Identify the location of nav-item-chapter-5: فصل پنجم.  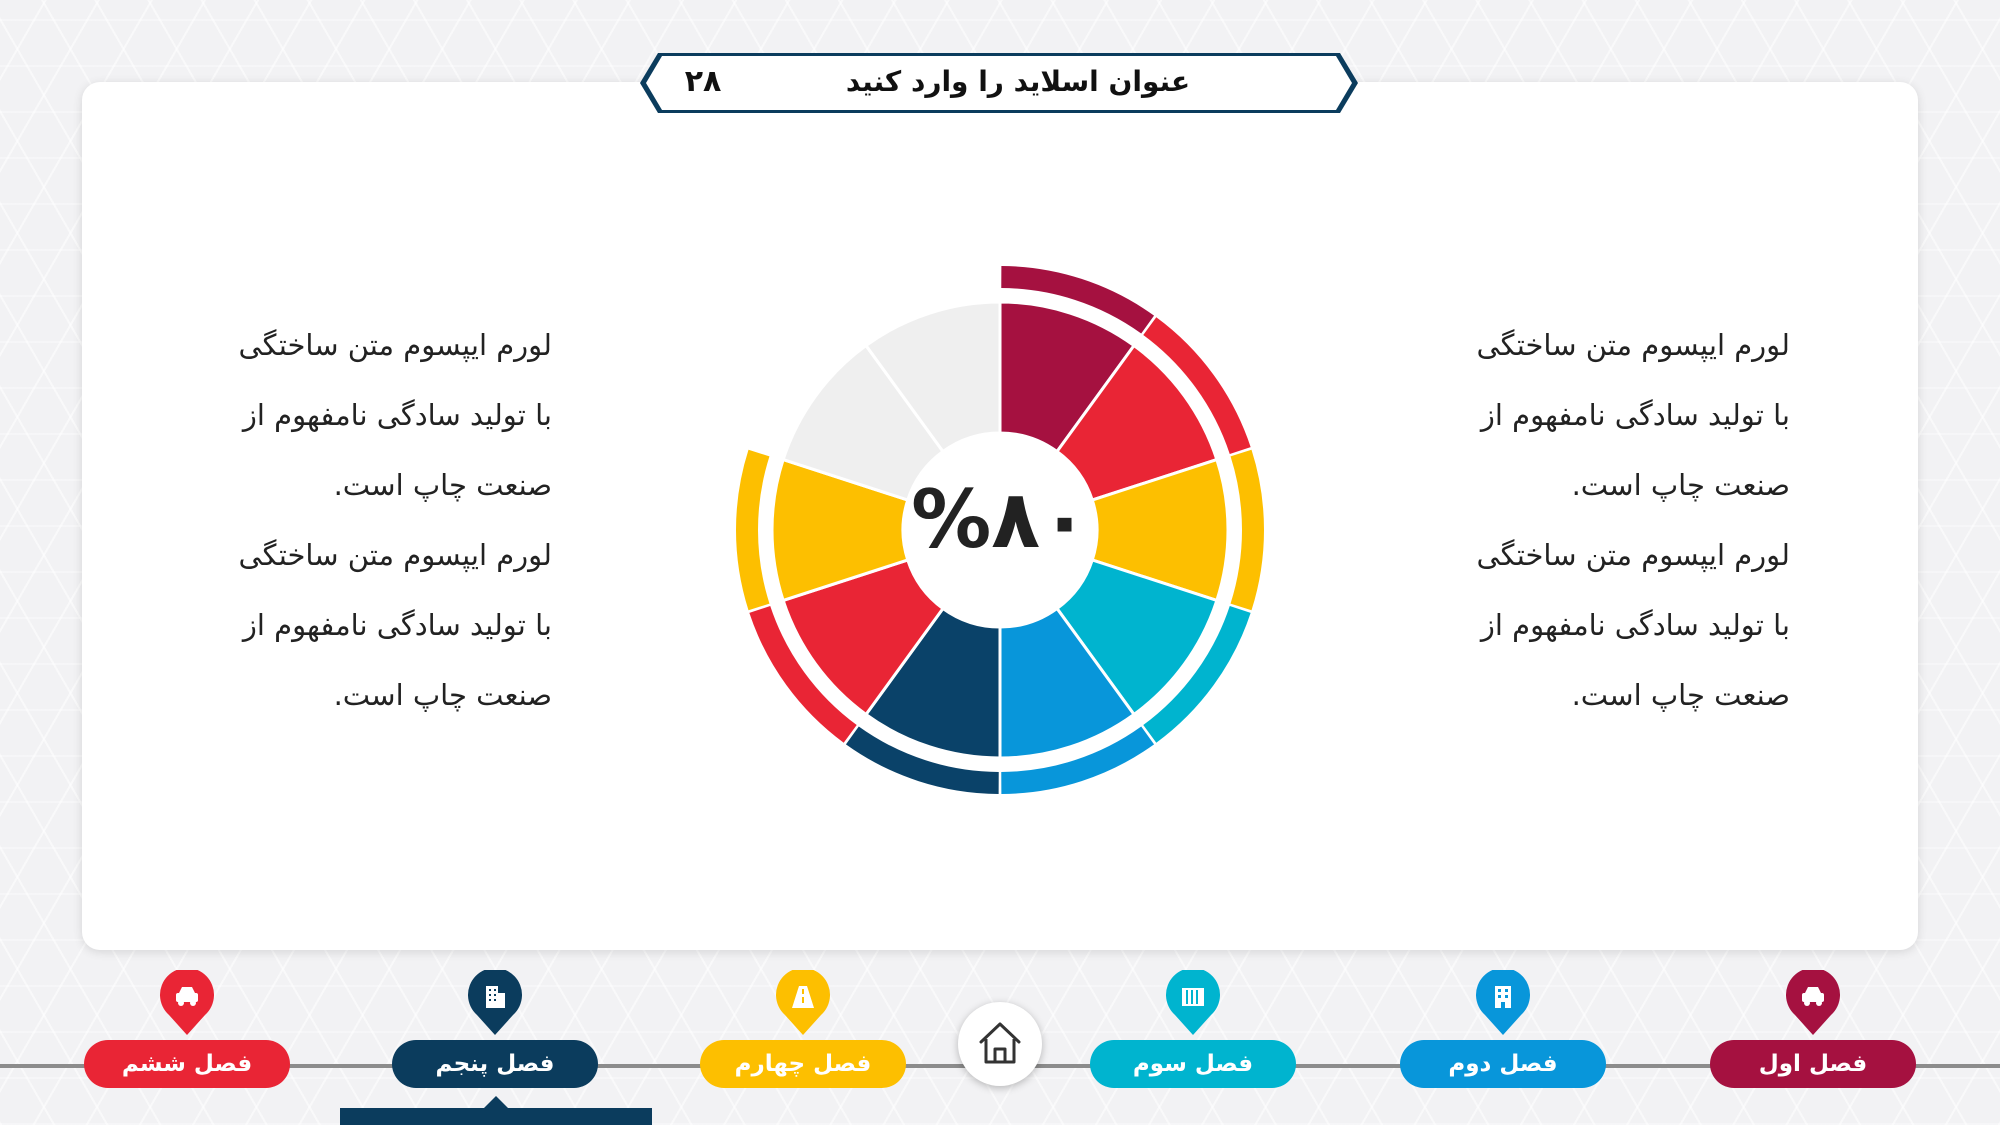
(495, 1030).